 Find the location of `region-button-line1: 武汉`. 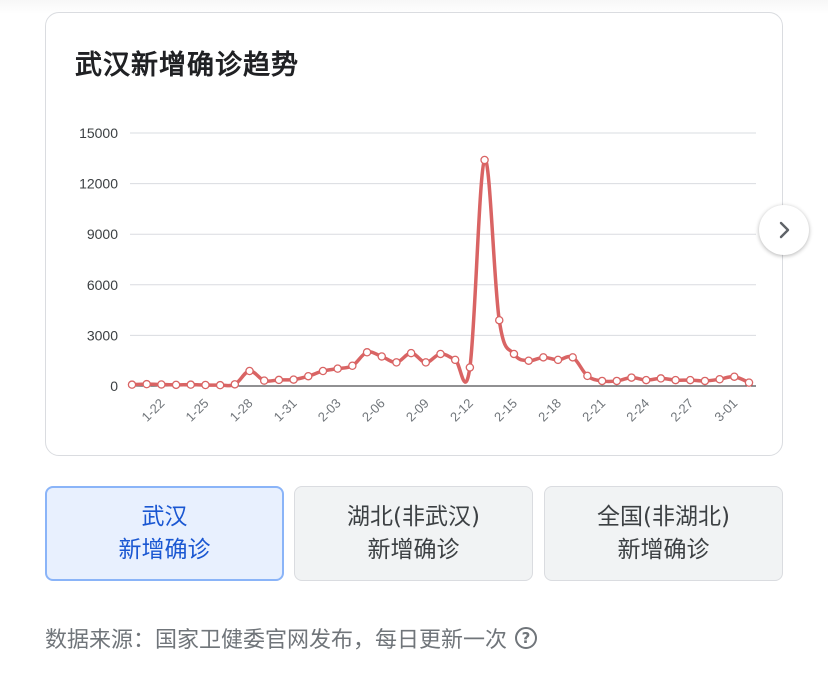

region-button-line1: 武汉 is located at coordinates (164, 516).